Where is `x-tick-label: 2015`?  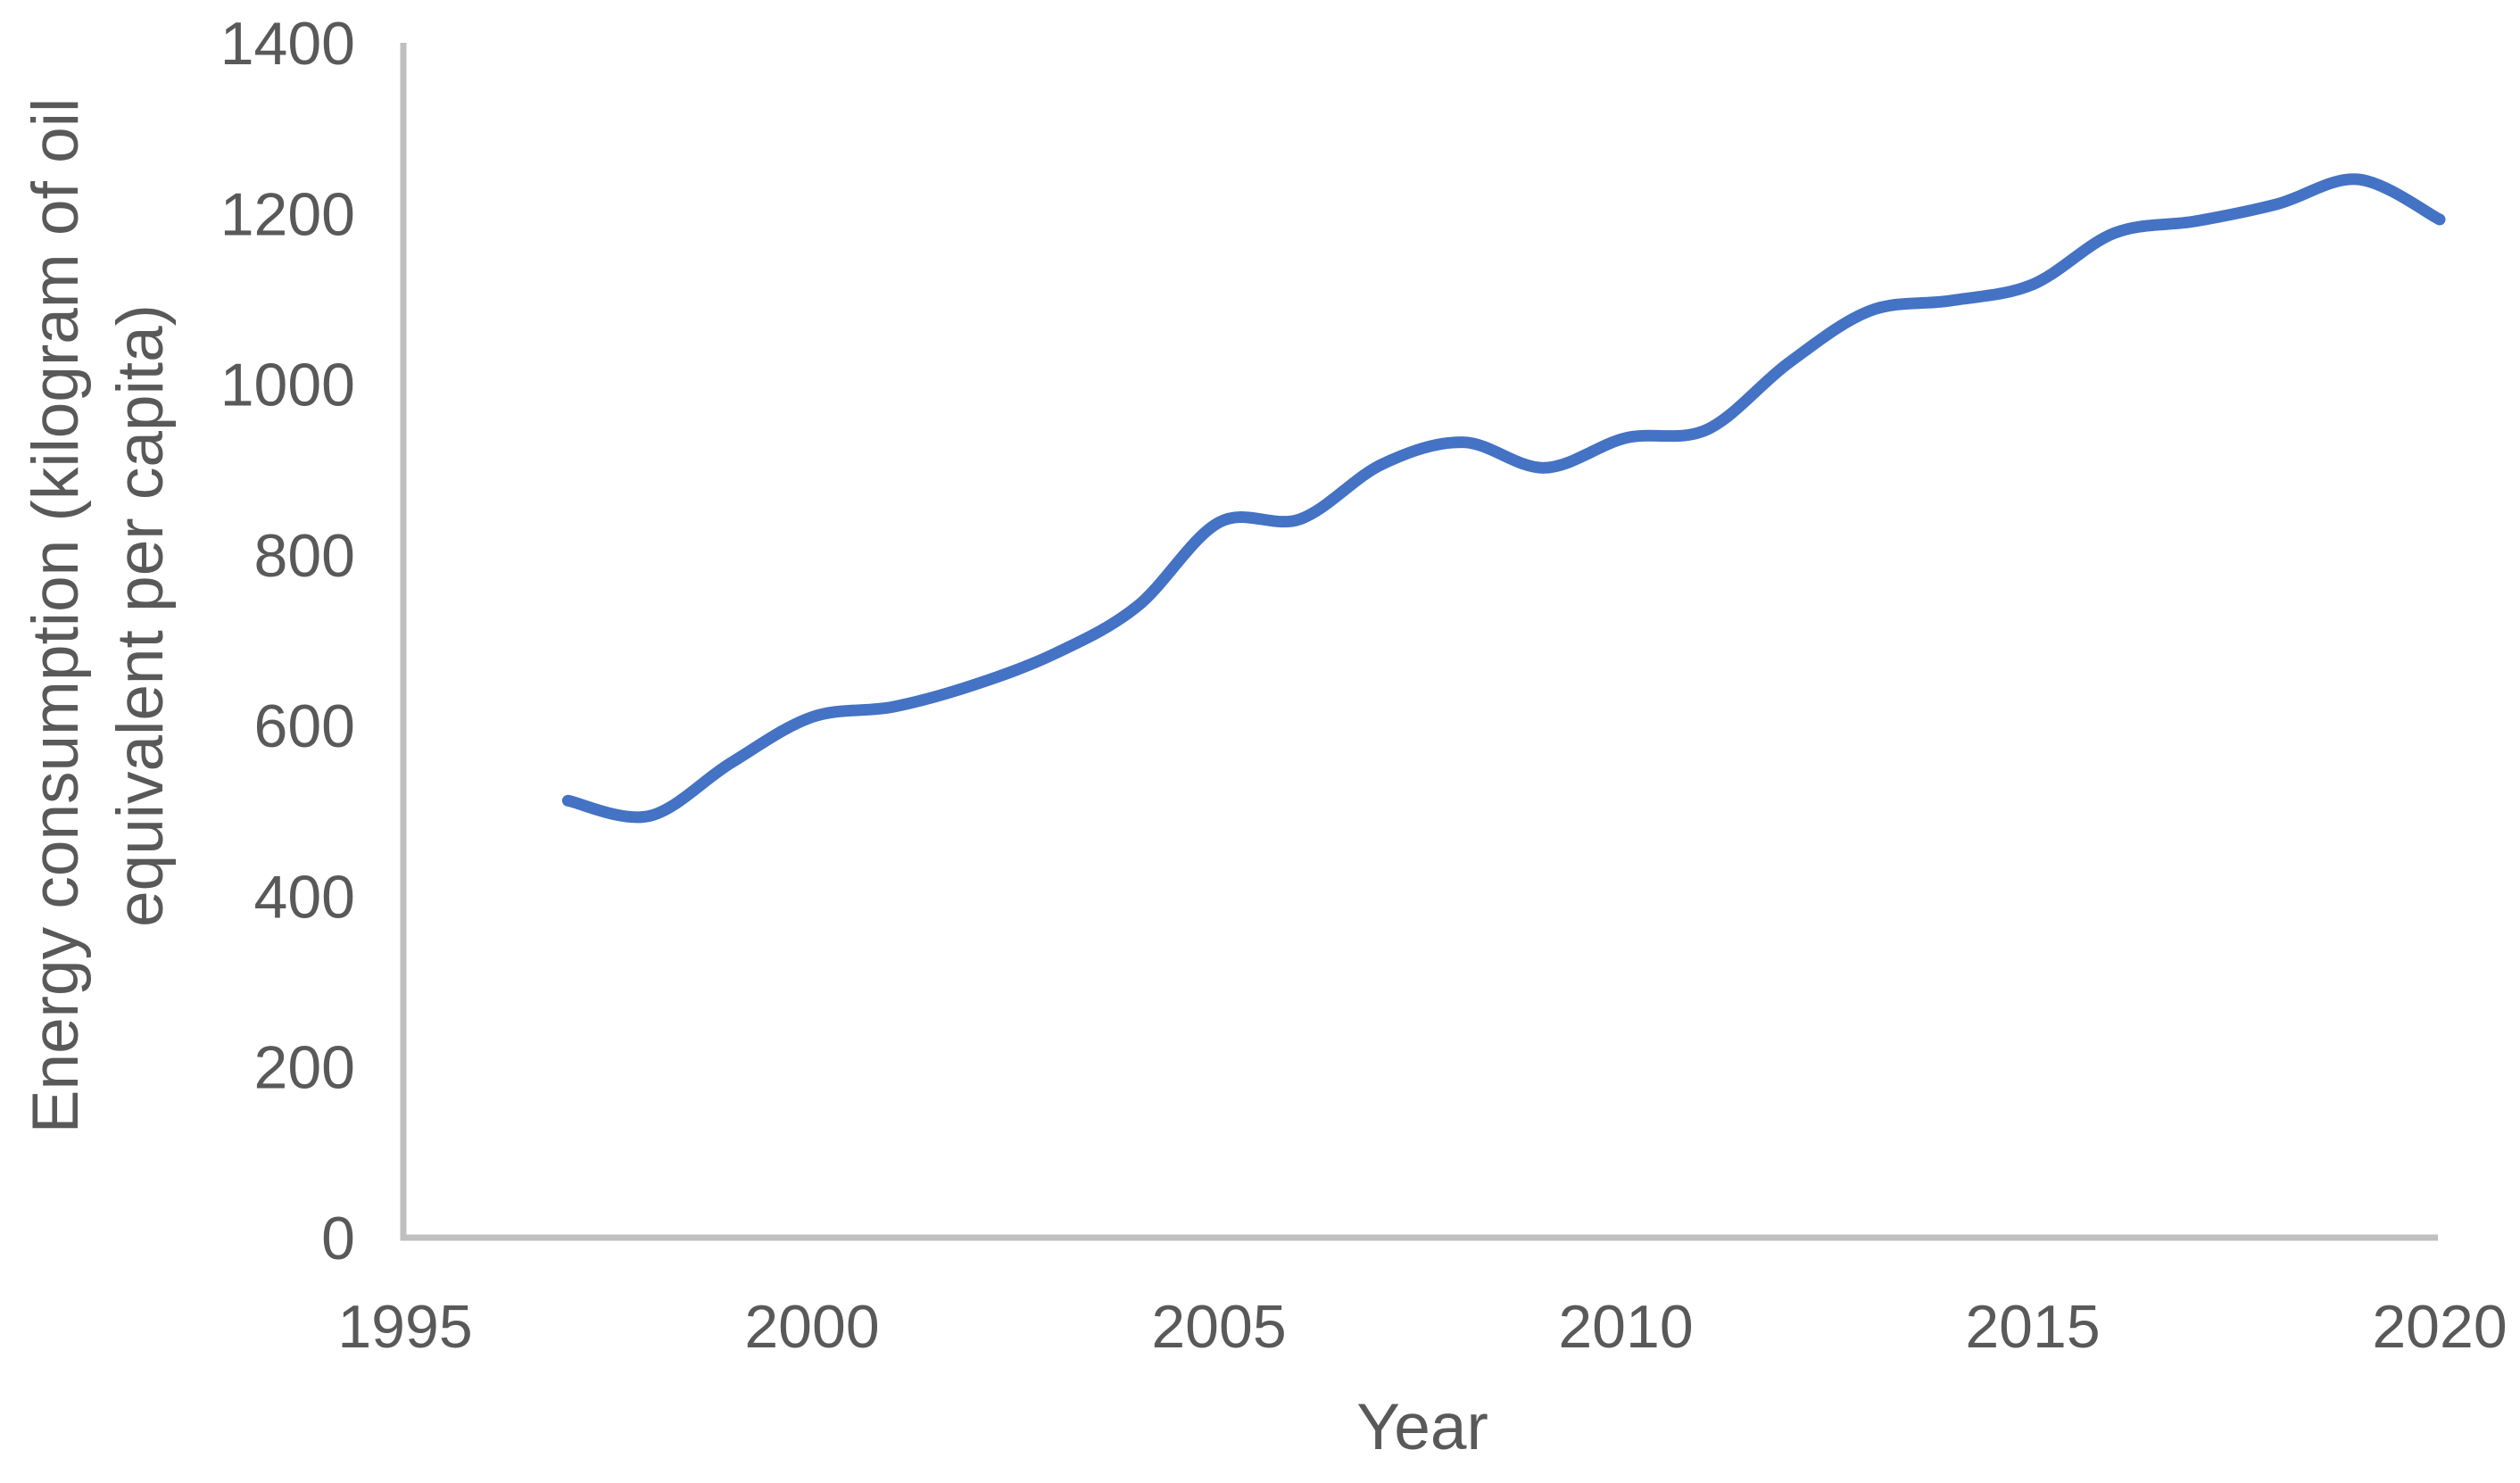
x-tick-label: 2015 is located at coordinates (2032, 1327).